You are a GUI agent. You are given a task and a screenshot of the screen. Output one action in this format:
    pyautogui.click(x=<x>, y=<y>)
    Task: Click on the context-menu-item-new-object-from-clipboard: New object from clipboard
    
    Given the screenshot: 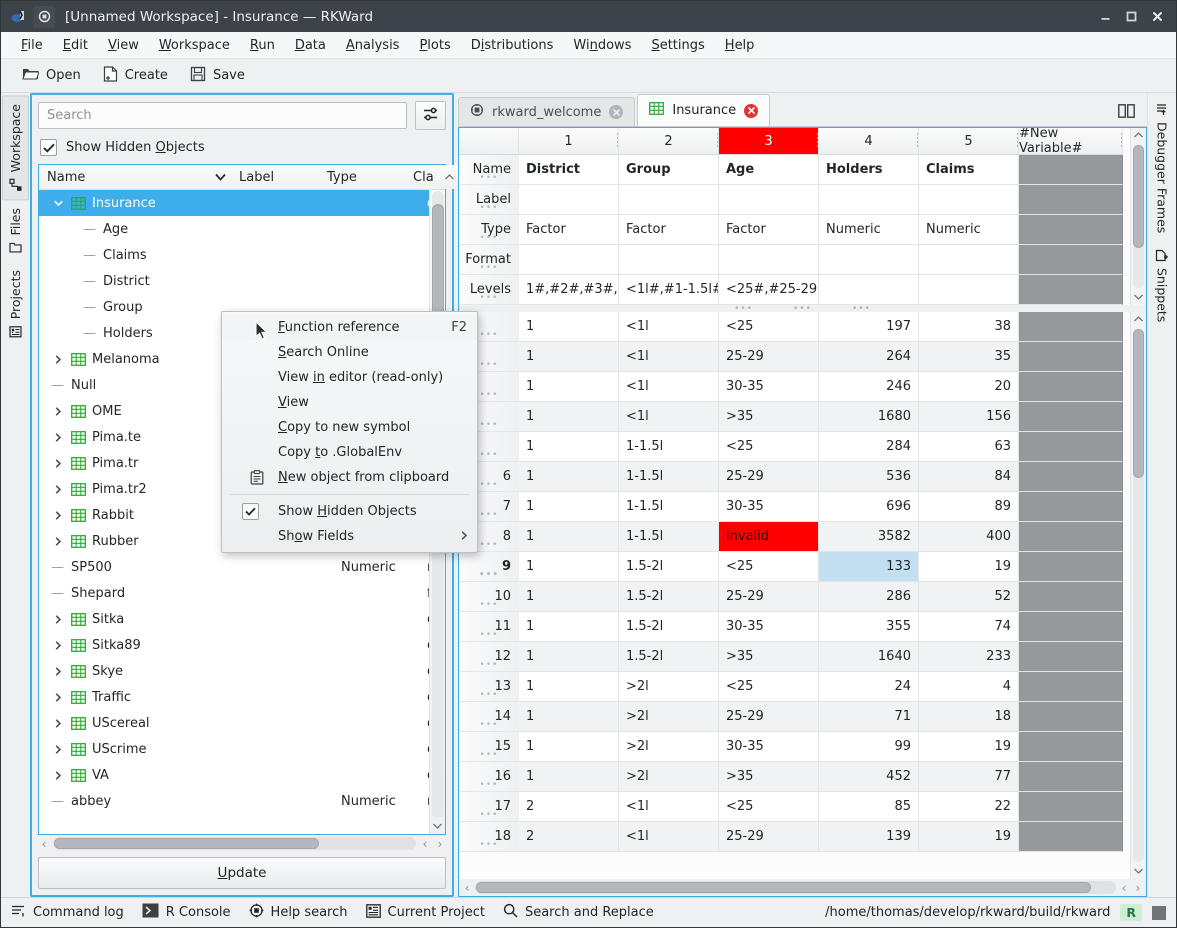 What is the action you would take?
    pyautogui.click(x=349, y=477)
    